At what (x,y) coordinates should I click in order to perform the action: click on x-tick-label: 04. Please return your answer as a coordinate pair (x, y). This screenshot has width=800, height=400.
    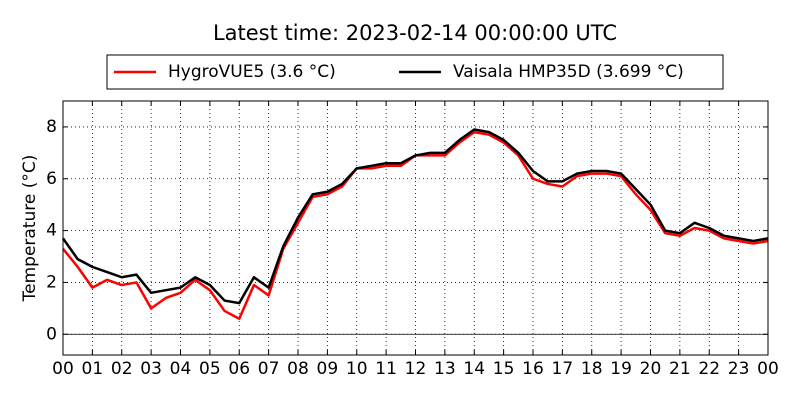
    Looking at the image, I should click on (181, 369).